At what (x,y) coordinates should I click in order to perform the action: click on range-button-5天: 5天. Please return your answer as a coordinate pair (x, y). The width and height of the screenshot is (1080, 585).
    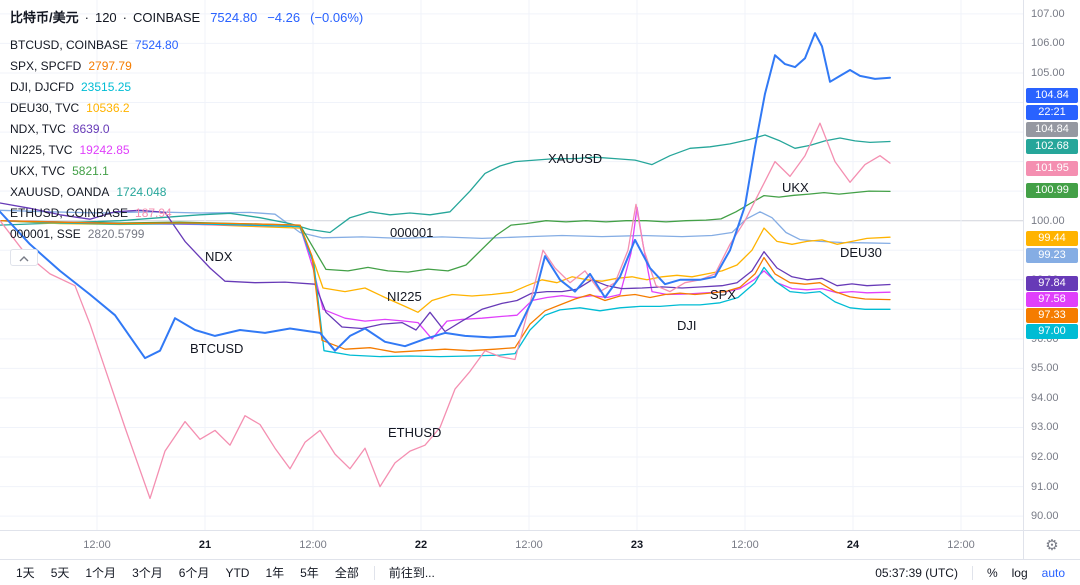
    Looking at the image, I should click on (60, 573).